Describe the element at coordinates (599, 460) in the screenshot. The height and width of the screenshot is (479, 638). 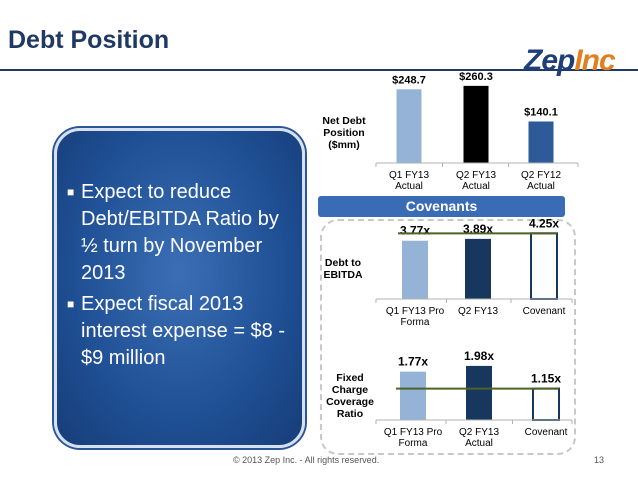
I see `page-number: 13` at that location.